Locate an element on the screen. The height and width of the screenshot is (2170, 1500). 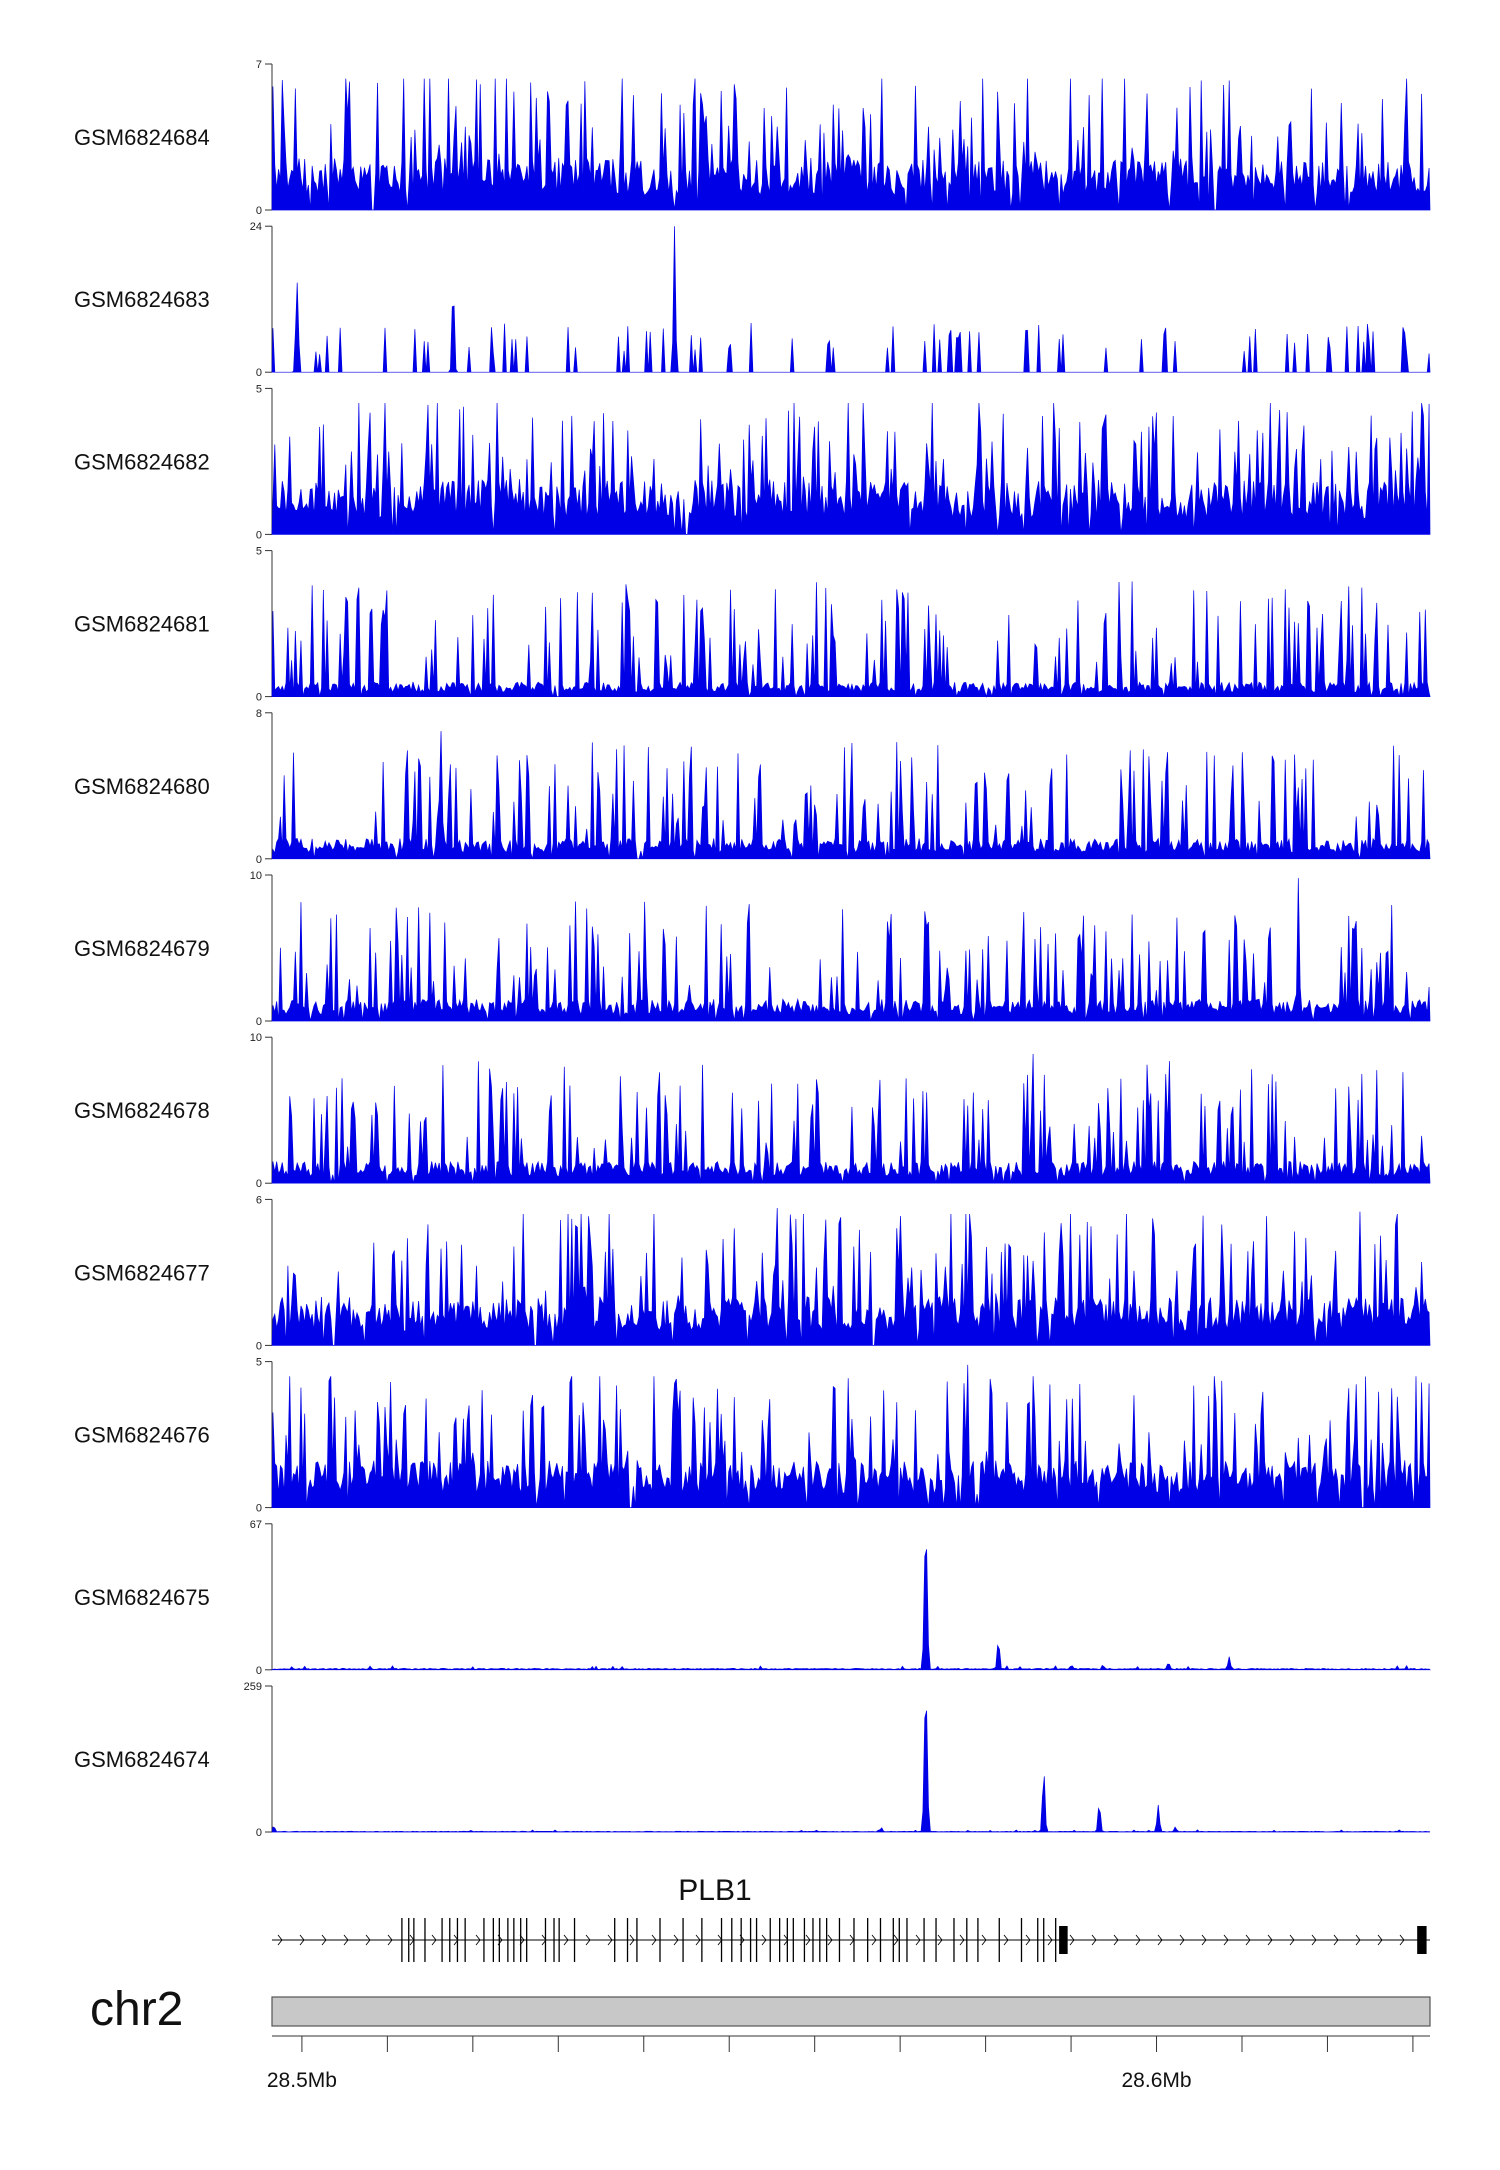
track-GSM6824679: GSM6824679 10 0 is located at coordinates (752, 949).